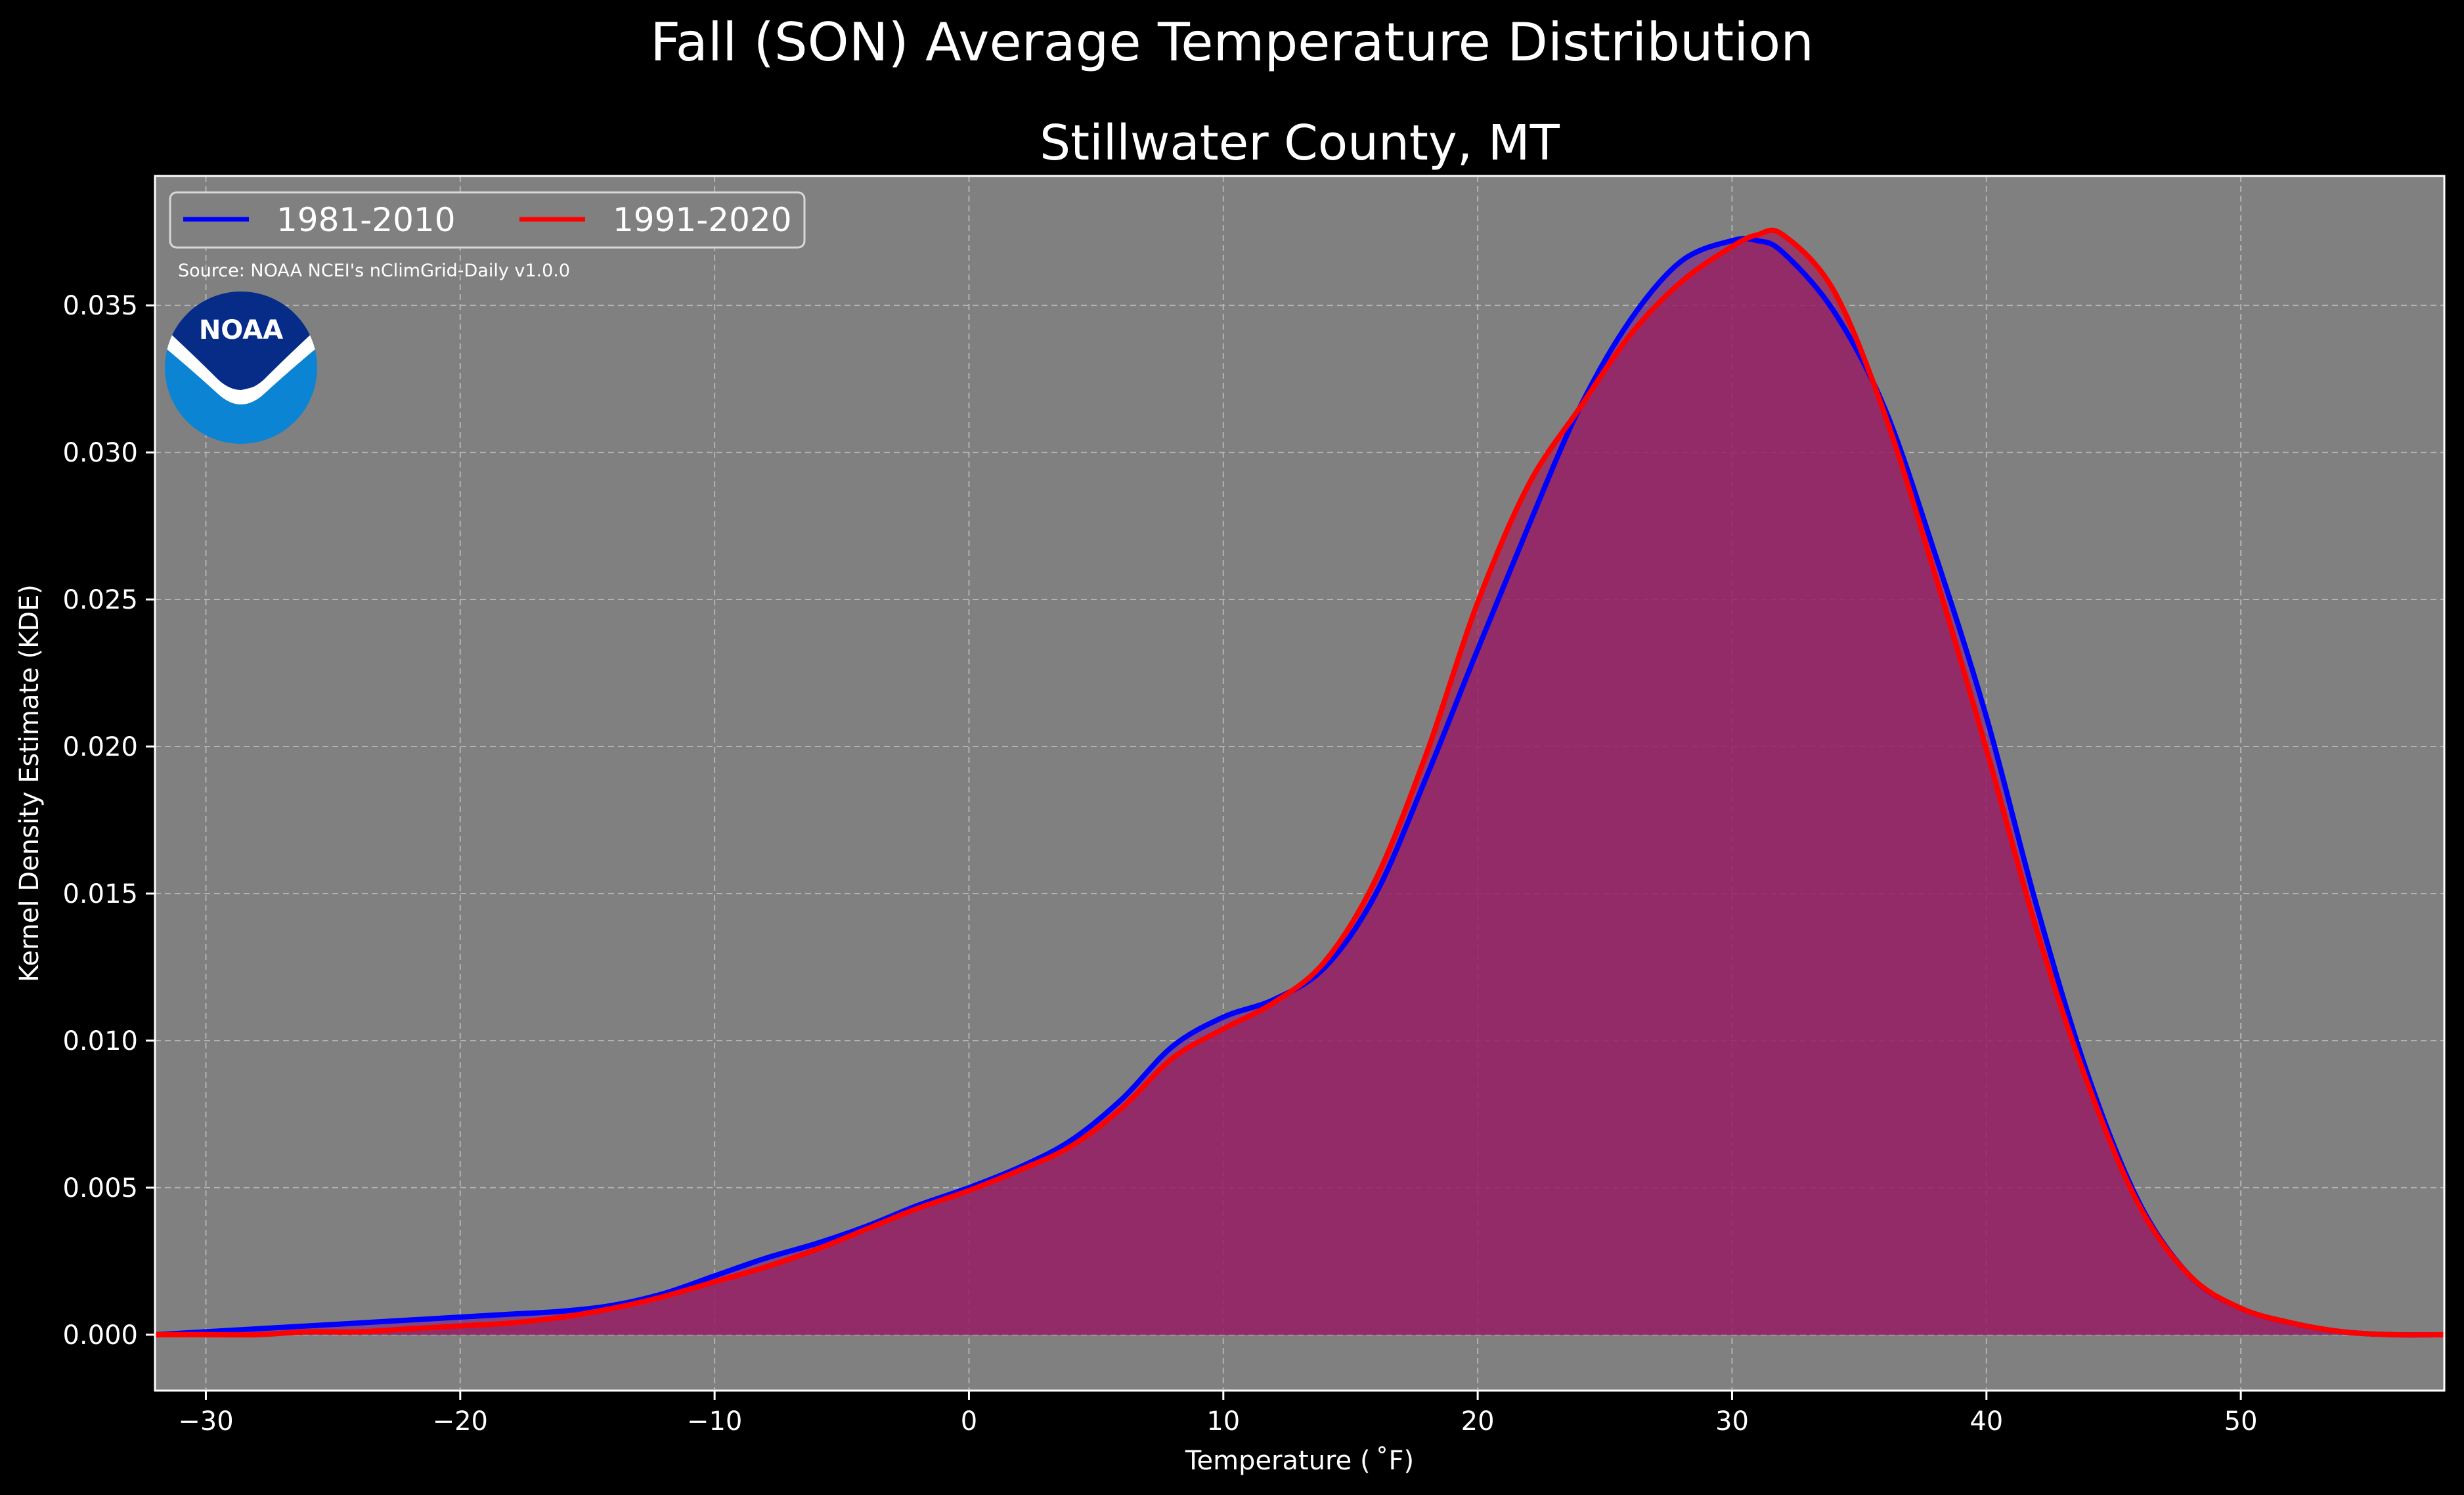 This screenshot has width=2464, height=1495. I want to click on chart-title: Stillwater County, MT, so click(1300, 143).